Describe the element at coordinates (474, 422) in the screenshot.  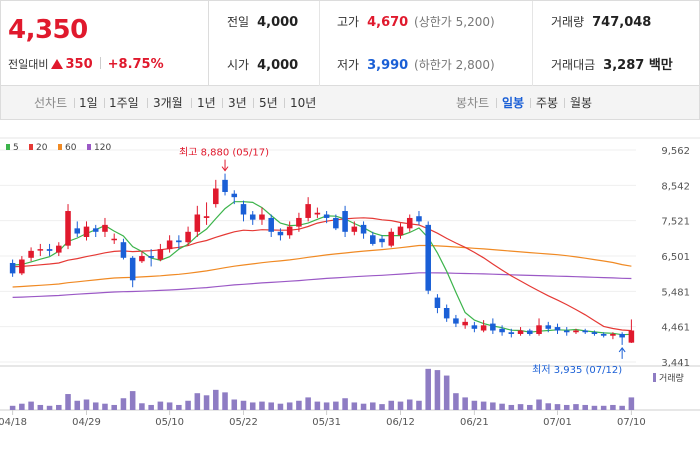
I see `x-tick-label: 06/21` at that location.